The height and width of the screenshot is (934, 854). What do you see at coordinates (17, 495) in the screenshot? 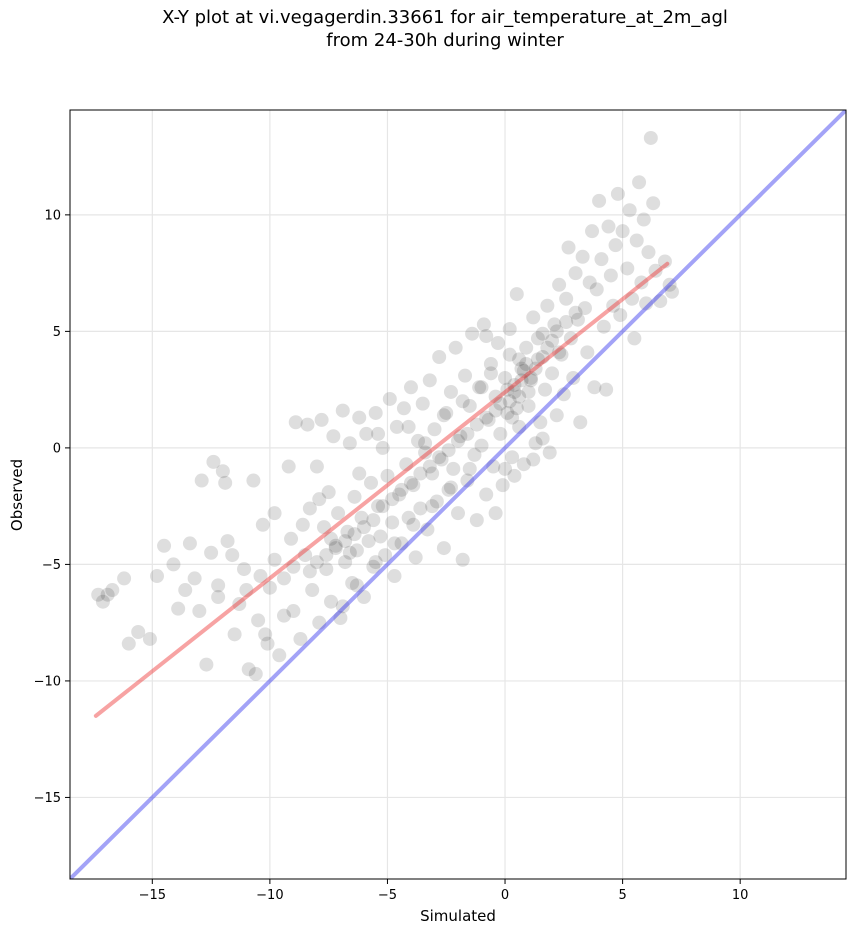
I see `y-axis-label: Observed` at bounding box center [17, 495].